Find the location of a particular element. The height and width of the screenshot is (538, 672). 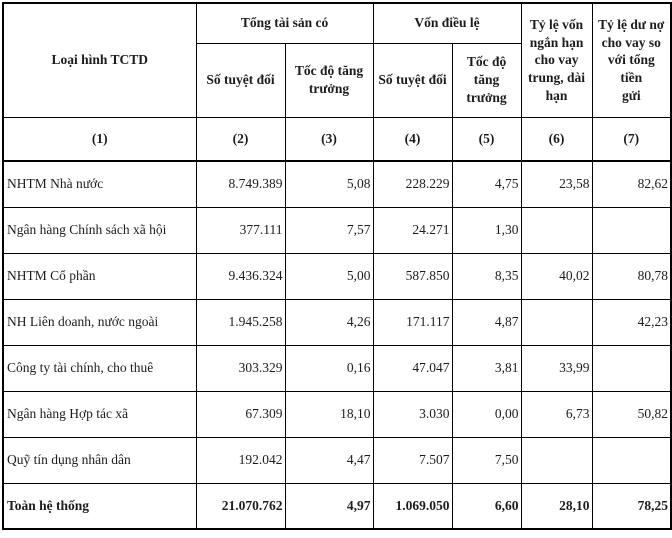

row-label: NH Liên doanh, nước ngoài is located at coordinates (99, 322).